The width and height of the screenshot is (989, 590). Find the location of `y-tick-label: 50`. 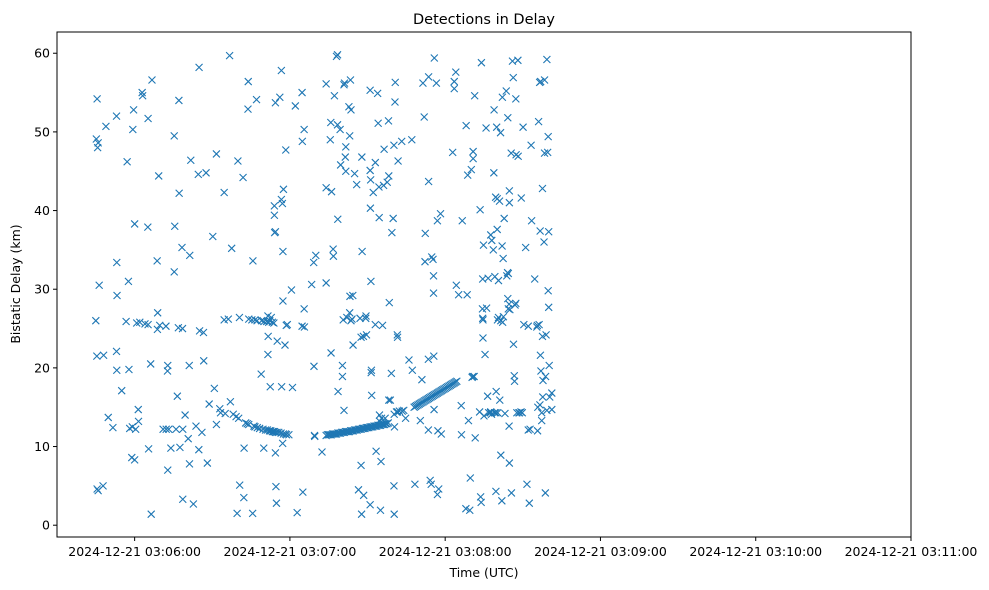

y-tick-label: 50 is located at coordinates (42, 131).